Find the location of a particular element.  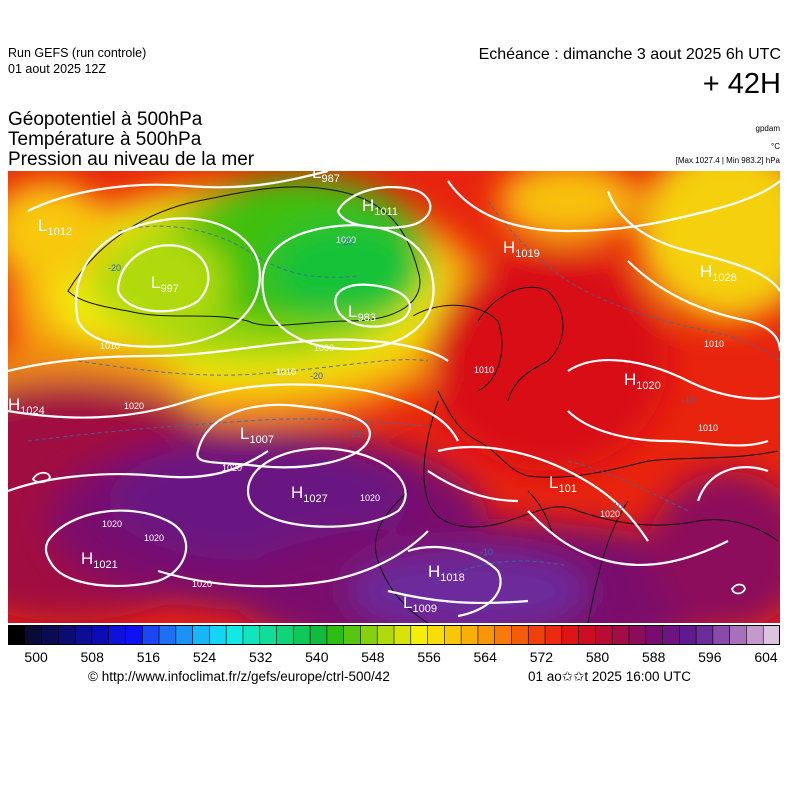

pressure-center-value: 1019 is located at coordinates (527, 254).